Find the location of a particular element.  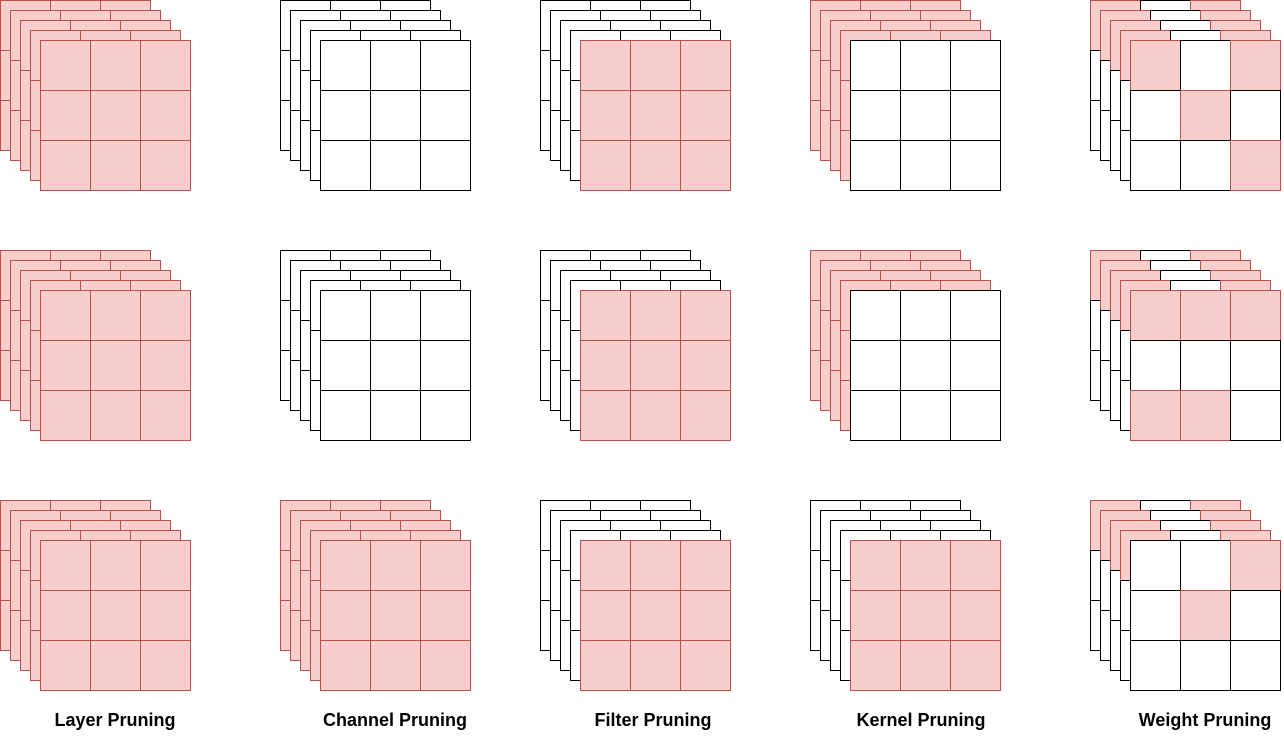

pruning-type-label: Kernel Pruning is located at coordinates (920, 720).